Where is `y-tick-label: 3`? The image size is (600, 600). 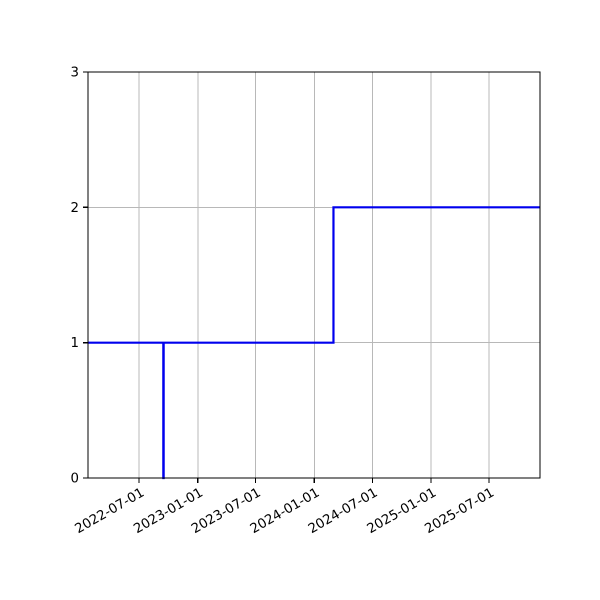 y-tick-label: 3 is located at coordinates (75, 73).